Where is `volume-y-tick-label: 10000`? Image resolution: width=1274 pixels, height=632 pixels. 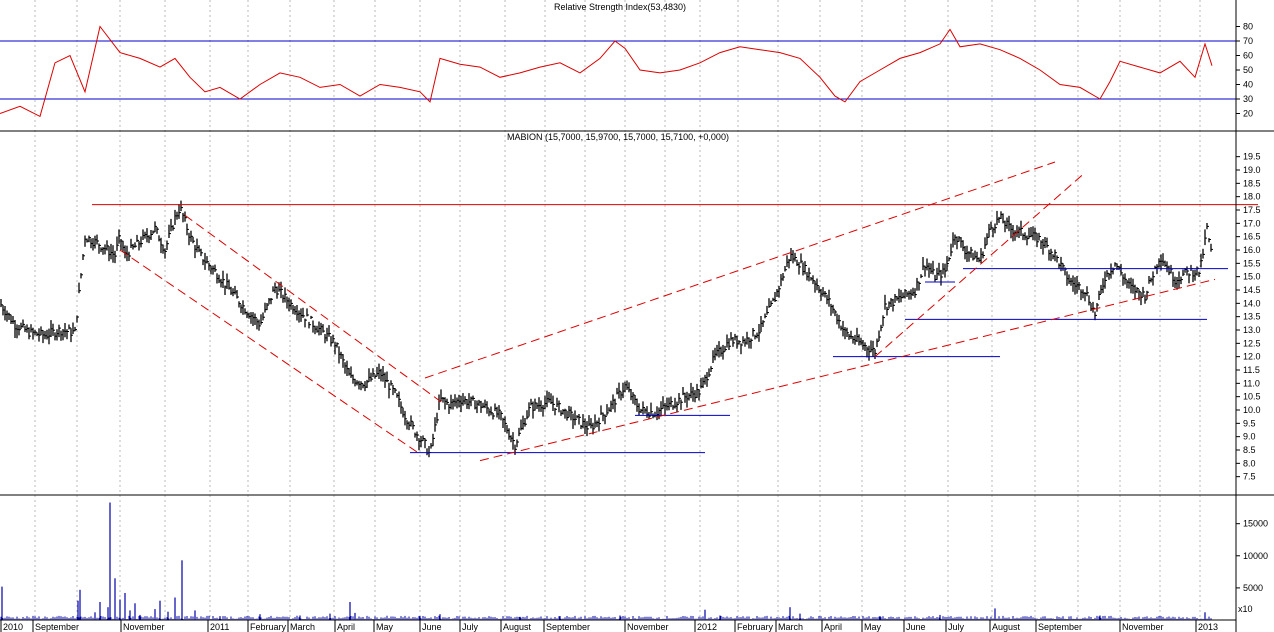
volume-y-tick-label: 10000 is located at coordinates (1255, 556).